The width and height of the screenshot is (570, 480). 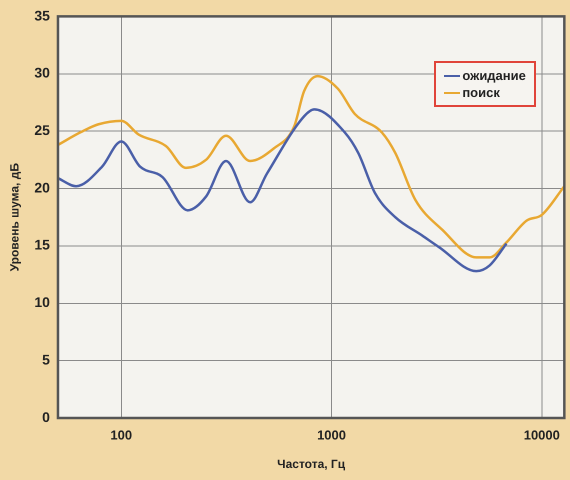 What do you see at coordinates (481, 93) in the screenshot?
I see `legend-label: поиск` at bounding box center [481, 93].